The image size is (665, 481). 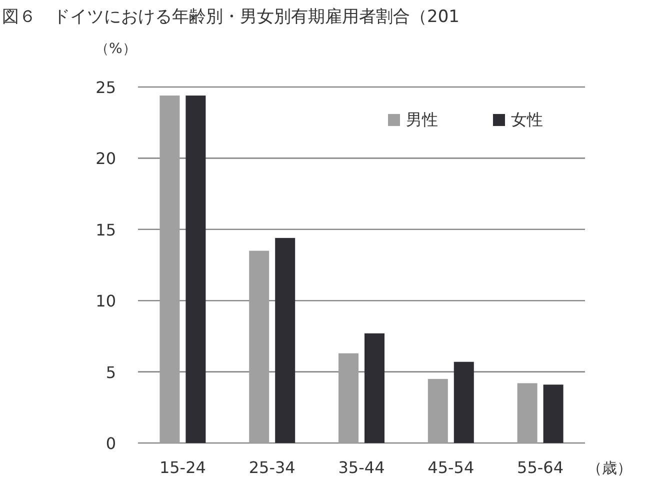 What do you see at coordinates (361, 467) in the screenshot?
I see `x-tick-label: 35-44` at bounding box center [361, 467].